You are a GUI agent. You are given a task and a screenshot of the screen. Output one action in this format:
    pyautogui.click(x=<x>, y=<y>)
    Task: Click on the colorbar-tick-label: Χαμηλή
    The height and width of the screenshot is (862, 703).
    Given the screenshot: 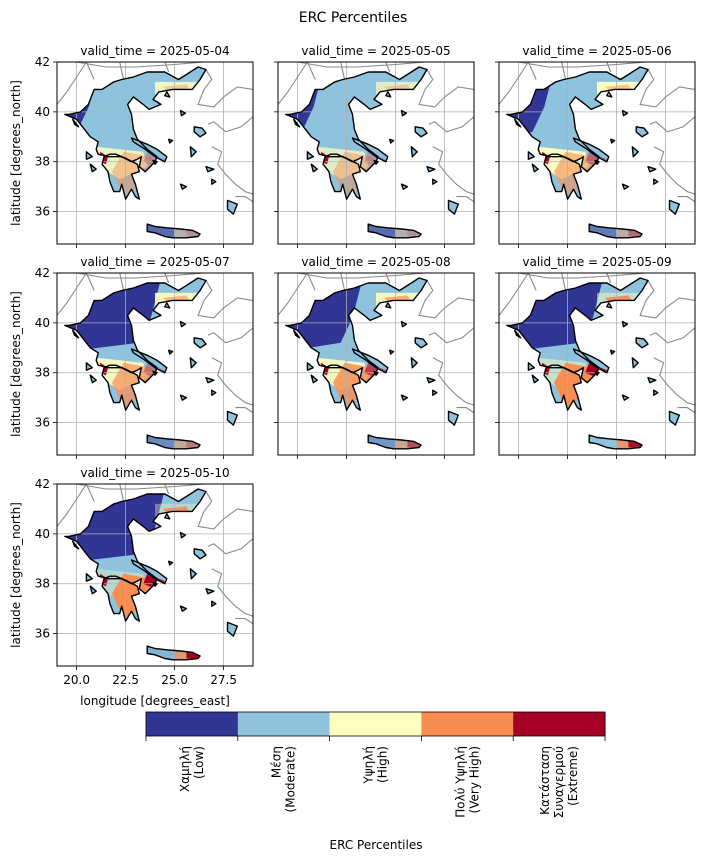 What is the action you would take?
    pyautogui.click(x=185, y=769)
    